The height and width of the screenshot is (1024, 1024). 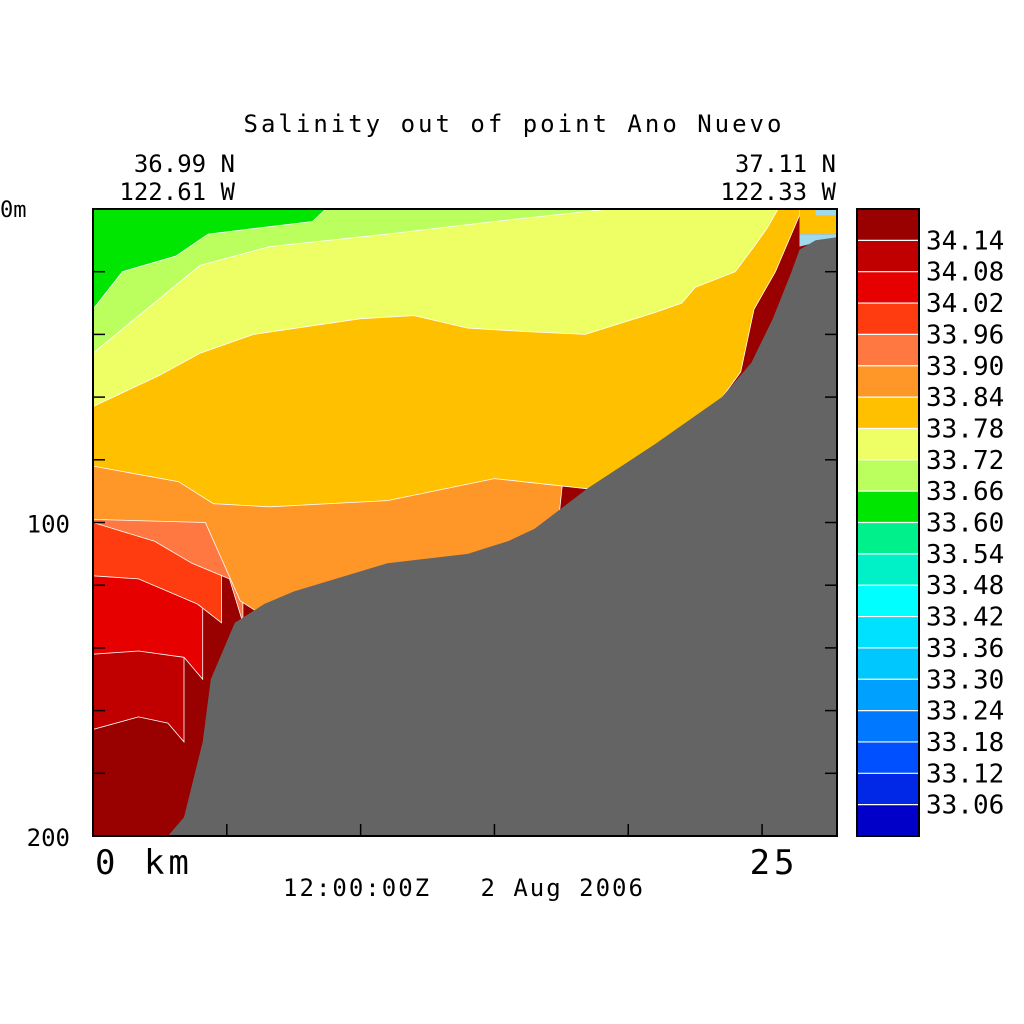 What do you see at coordinates (965, 398) in the screenshot?
I see `colorbar-label: 33.84` at bounding box center [965, 398].